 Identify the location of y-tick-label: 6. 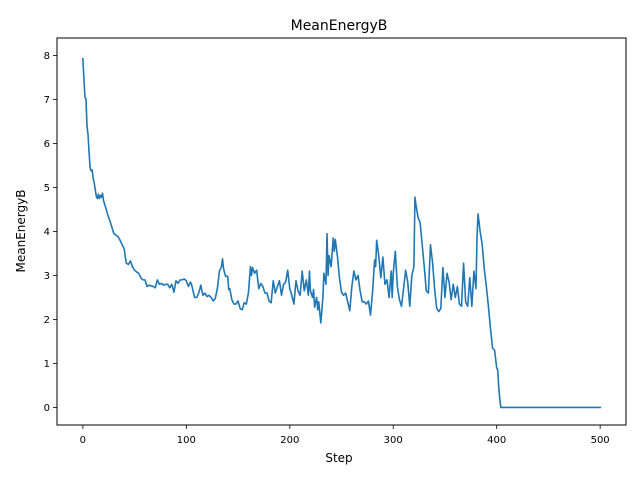
(47, 144).